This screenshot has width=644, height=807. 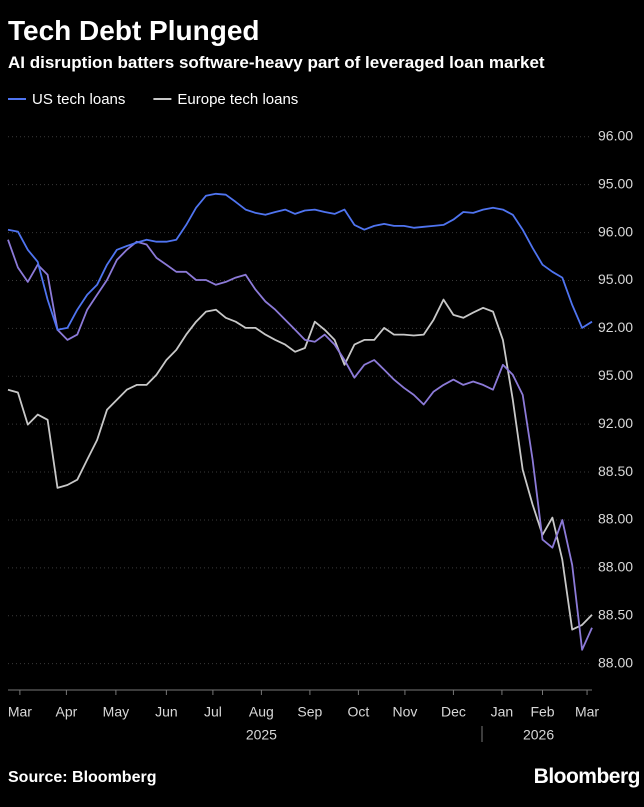 I want to click on brand-logo: Bloomberg, so click(x=587, y=776).